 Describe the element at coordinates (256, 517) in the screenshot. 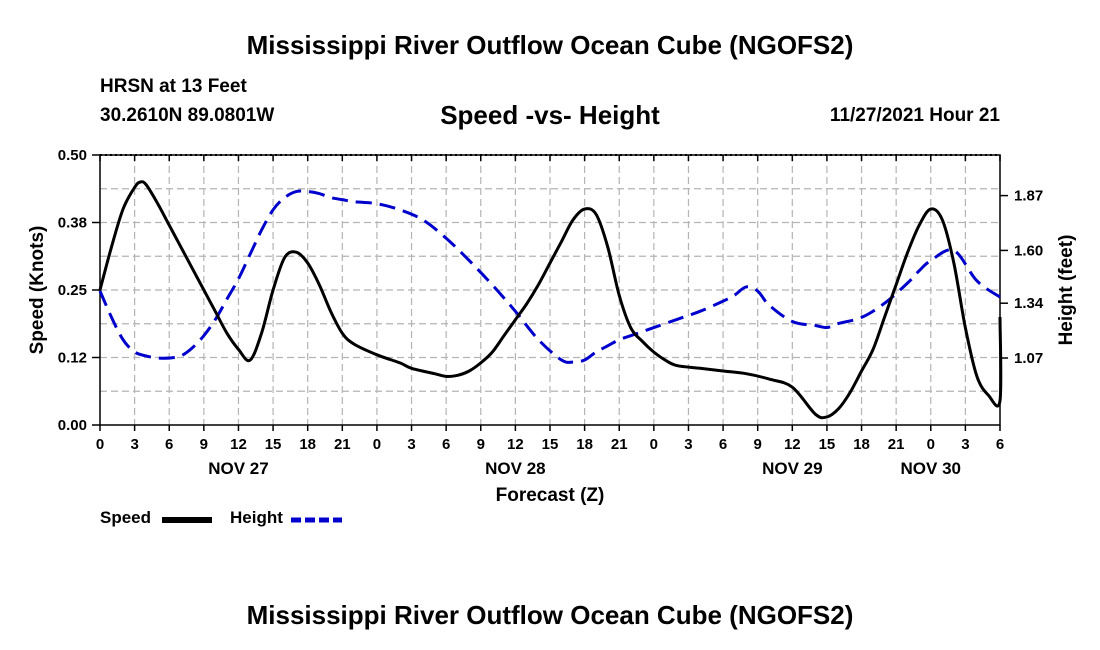

I see `legend-height-label: Height` at that location.